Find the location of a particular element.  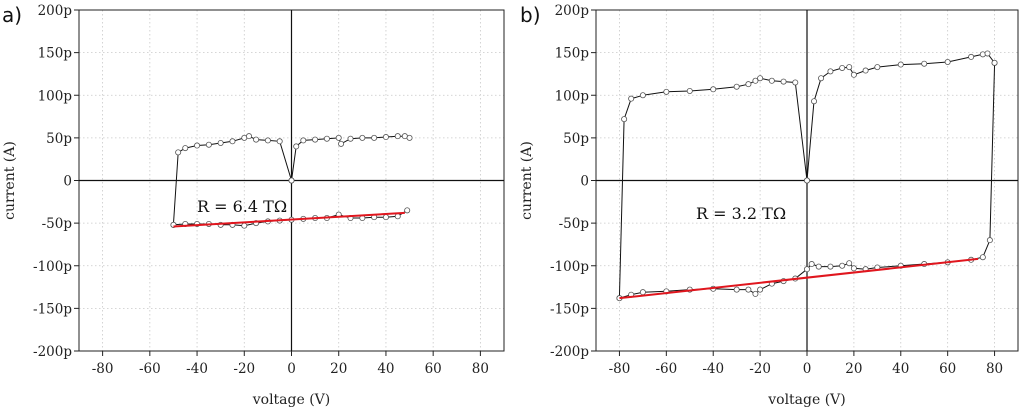

y-tick-label: -200p is located at coordinates (52, 352).